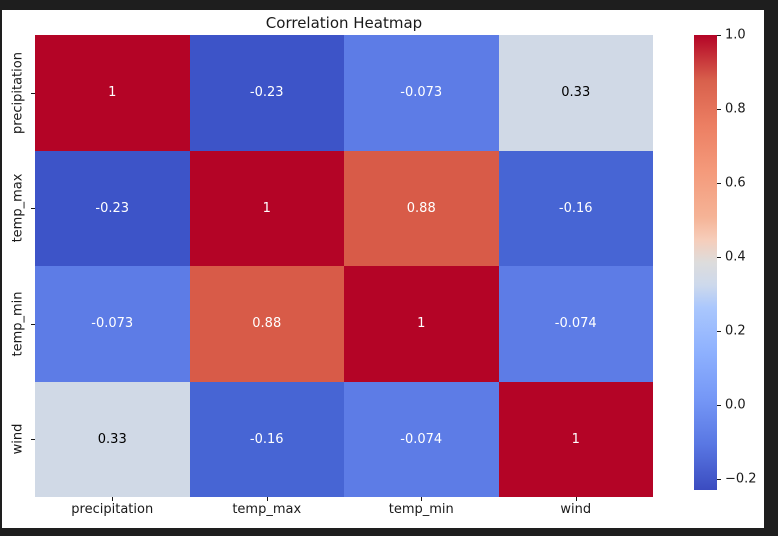 This screenshot has width=778, height=536. I want to click on x-tick-label: precipitation, so click(112, 509).